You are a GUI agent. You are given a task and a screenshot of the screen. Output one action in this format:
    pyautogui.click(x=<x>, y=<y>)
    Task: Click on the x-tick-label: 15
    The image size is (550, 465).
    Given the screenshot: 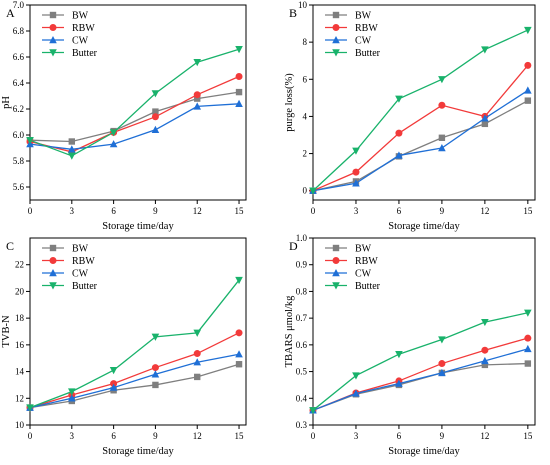 What is the action you would take?
    pyautogui.click(x=528, y=436)
    